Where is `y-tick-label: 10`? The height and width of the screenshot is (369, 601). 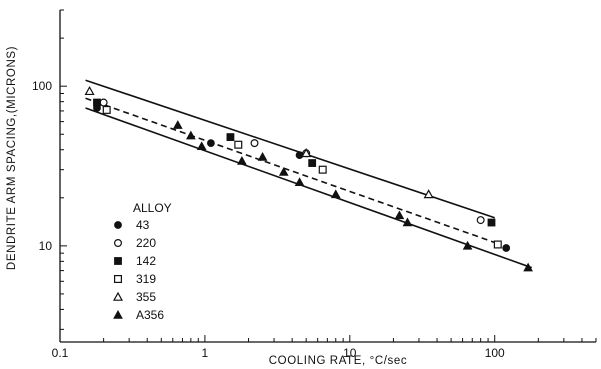 y-tick-label: 10 is located at coordinates (46, 246).